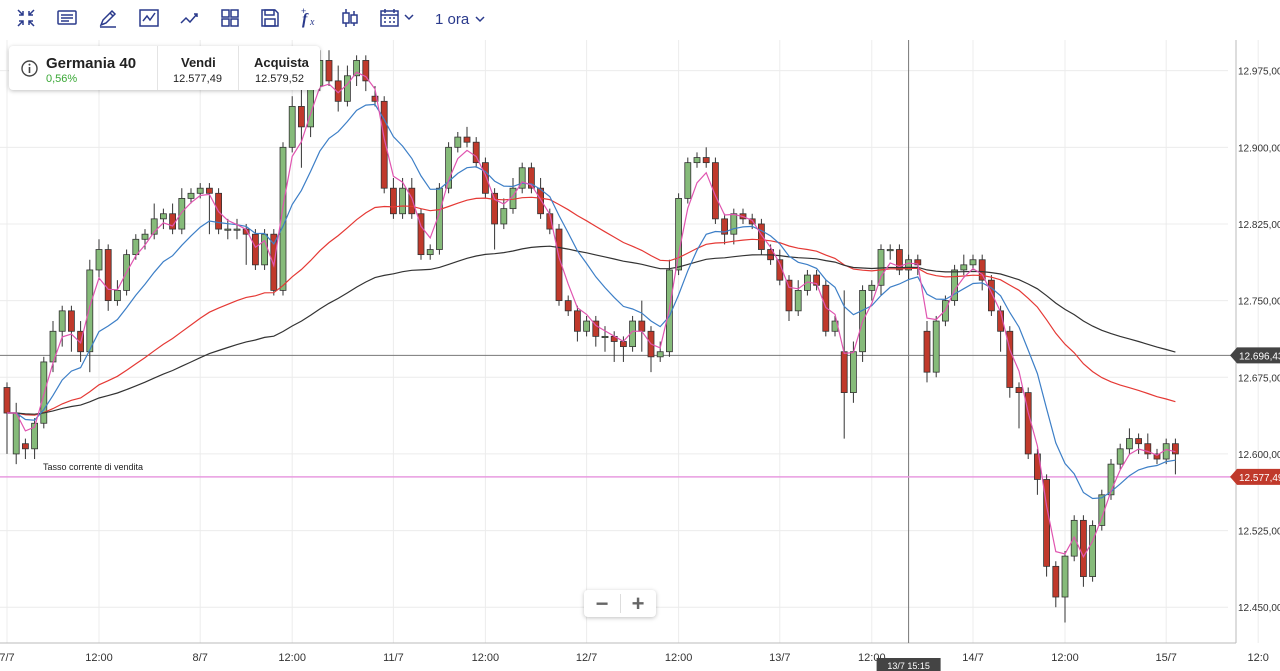 This screenshot has height=671, width=1280. I want to click on buy-value: 12.579,52, so click(279, 79).